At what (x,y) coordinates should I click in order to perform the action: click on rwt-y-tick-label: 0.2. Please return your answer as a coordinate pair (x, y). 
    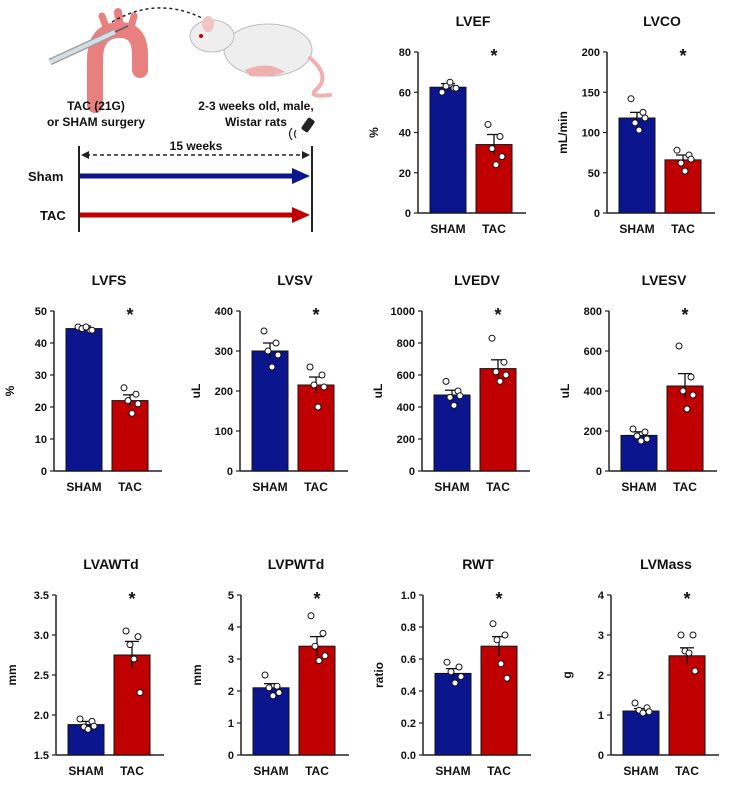
    Looking at the image, I should click on (408, 724).